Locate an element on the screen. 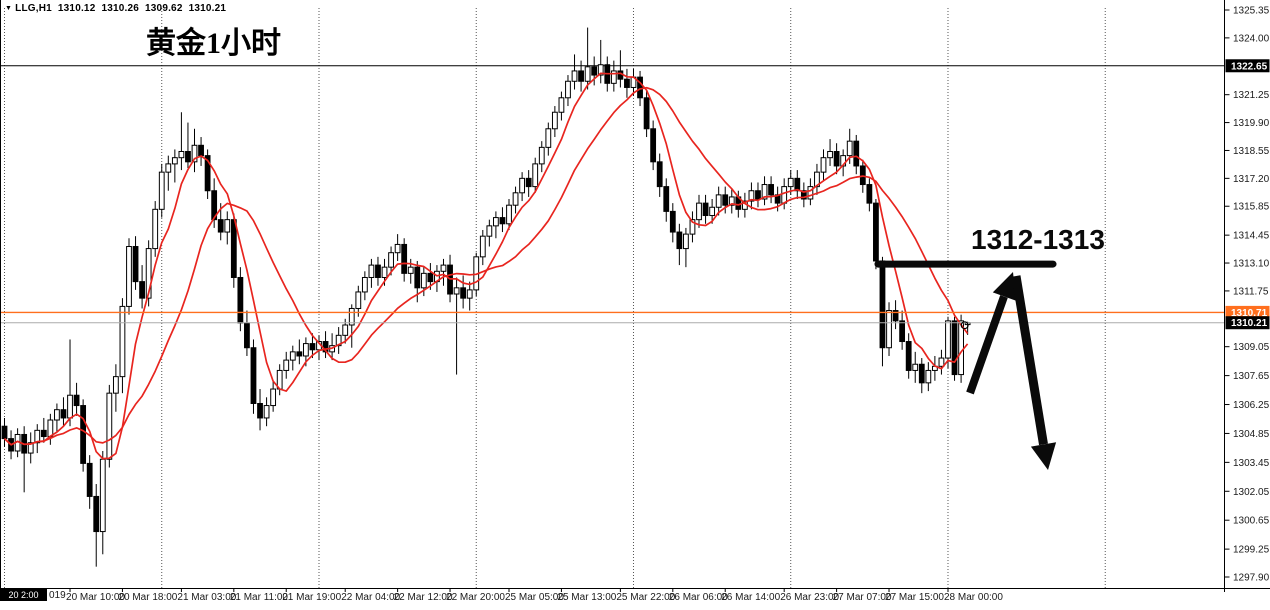 This screenshot has height=610, width=1270. svg-text: 22 Mar 04:00 is located at coordinates (370, 597).